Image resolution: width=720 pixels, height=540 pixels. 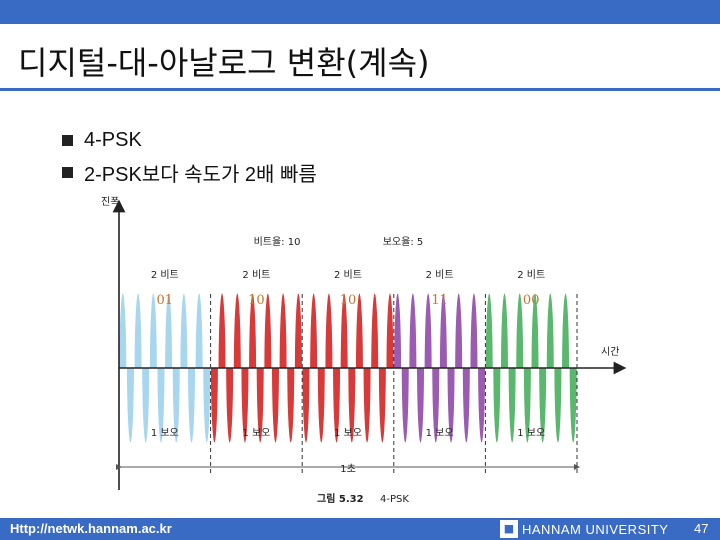 What do you see at coordinates (360, 12) in the screenshot?
I see `top-banner` at bounding box center [360, 12].